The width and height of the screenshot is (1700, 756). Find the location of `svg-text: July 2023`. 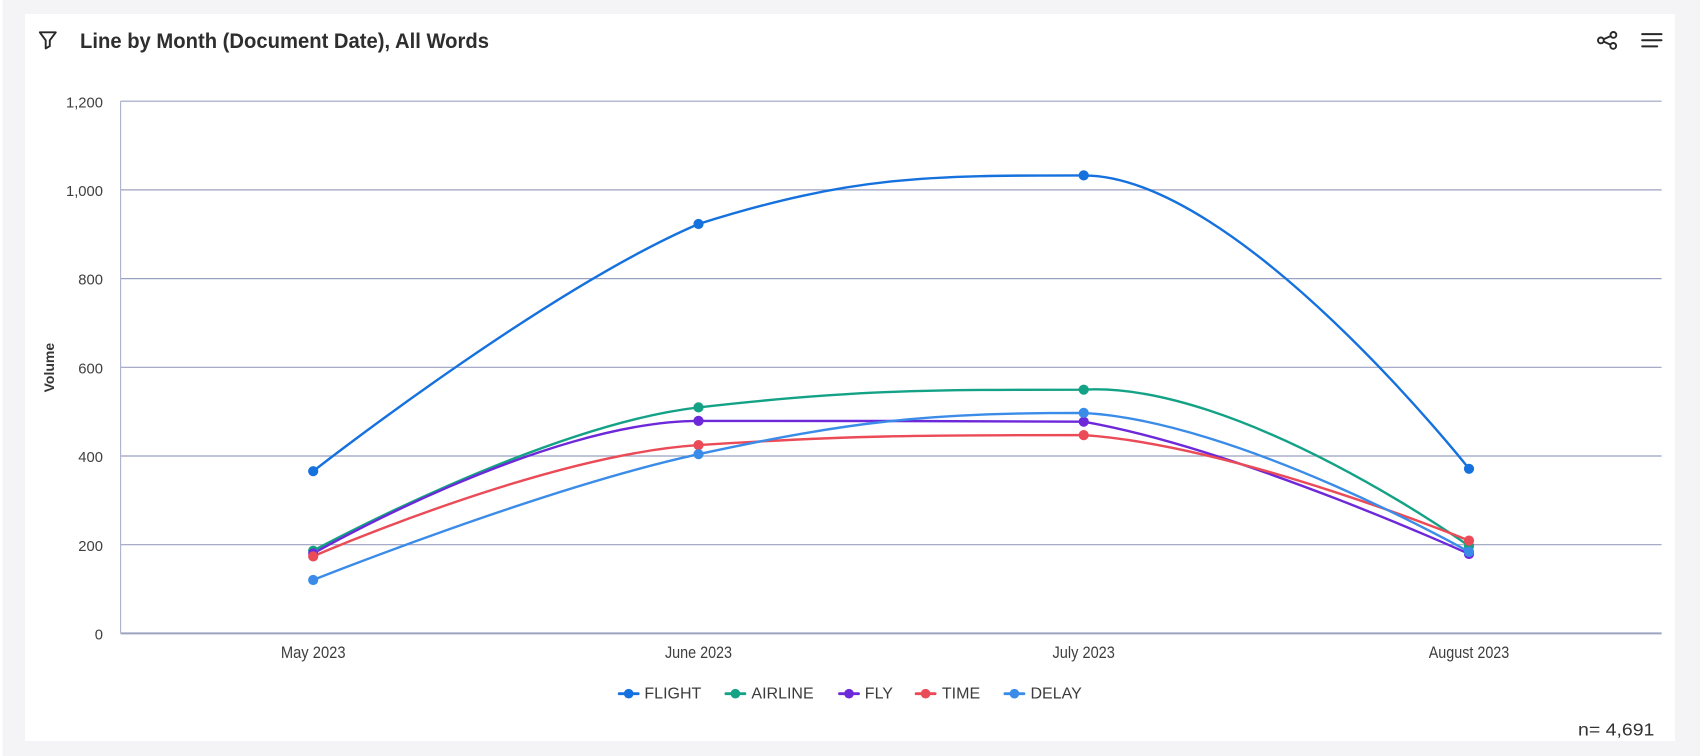

svg-text: July 2023 is located at coordinates (1084, 653).